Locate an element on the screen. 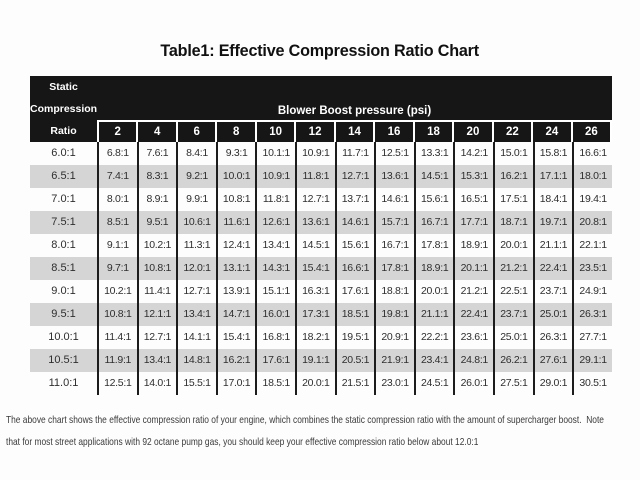 This screenshot has width=640, height=480. effective-ratio-cell: 8.4:1 is located at coordinates (196, 153).